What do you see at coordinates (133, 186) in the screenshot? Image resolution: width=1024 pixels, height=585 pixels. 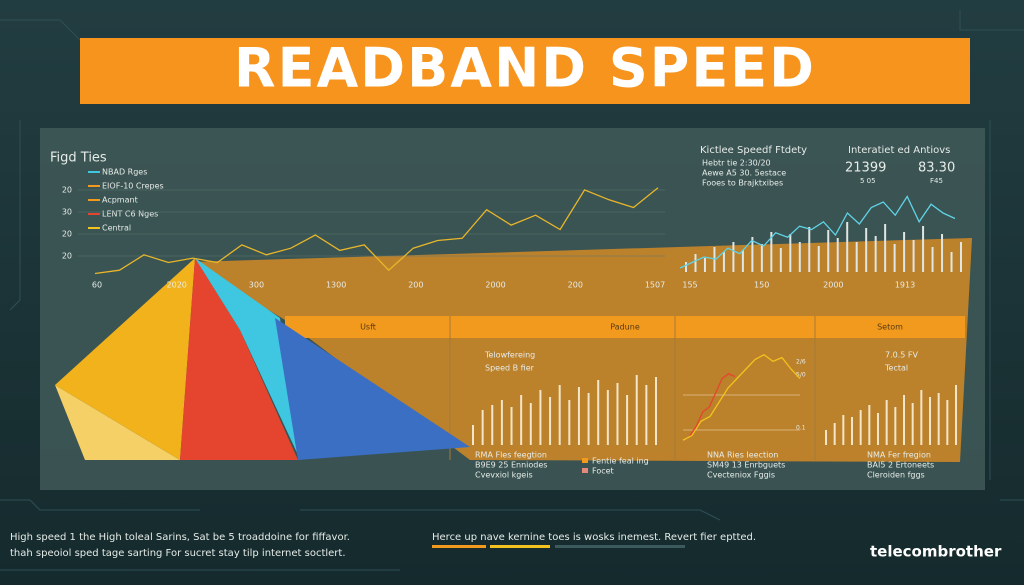 I see `legend-label: EIOF-10 Crepes` at bounding box center [133, 186].